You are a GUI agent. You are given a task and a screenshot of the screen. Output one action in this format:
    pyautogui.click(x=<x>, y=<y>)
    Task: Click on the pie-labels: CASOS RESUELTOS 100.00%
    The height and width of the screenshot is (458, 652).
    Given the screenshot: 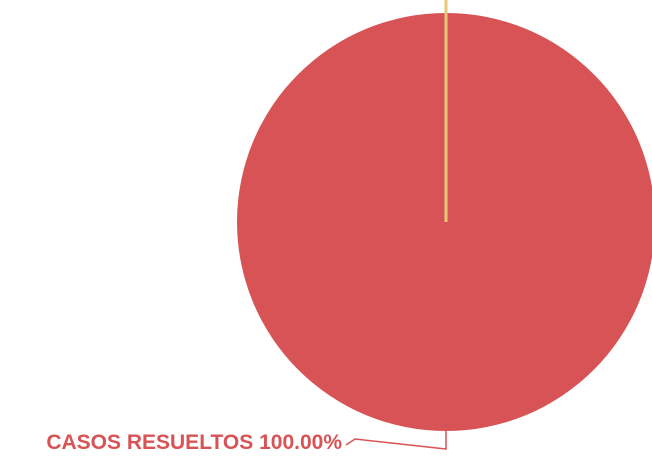 What is the action you would take?
    pyautogui.click(x=246, y=442)
    